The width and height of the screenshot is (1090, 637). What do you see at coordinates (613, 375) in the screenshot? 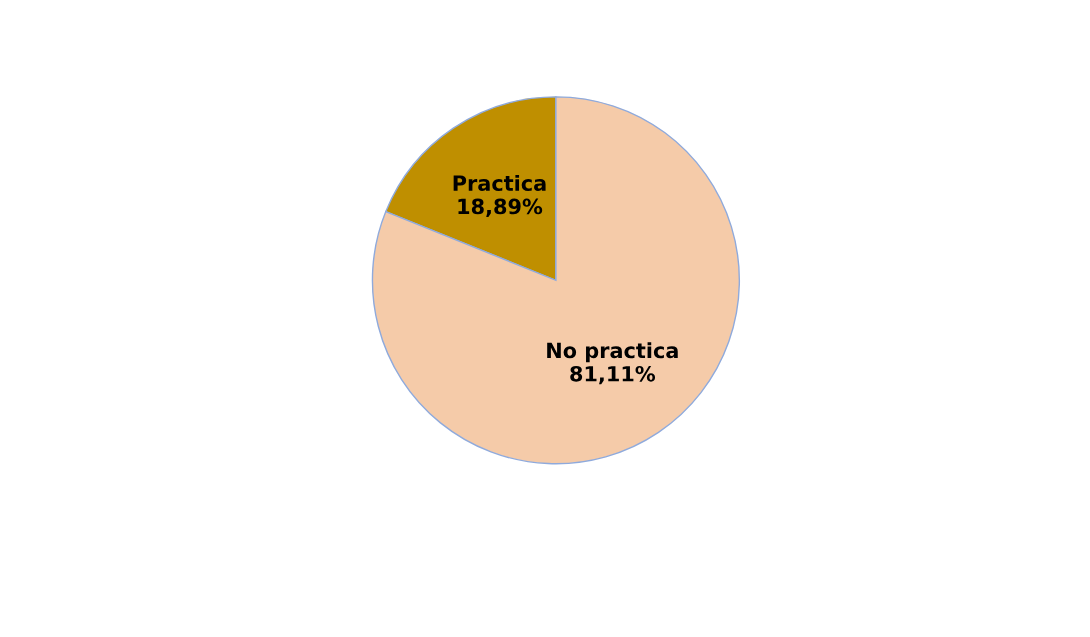
I see `data-label: 81,11%` at bounding box center [613, 375].